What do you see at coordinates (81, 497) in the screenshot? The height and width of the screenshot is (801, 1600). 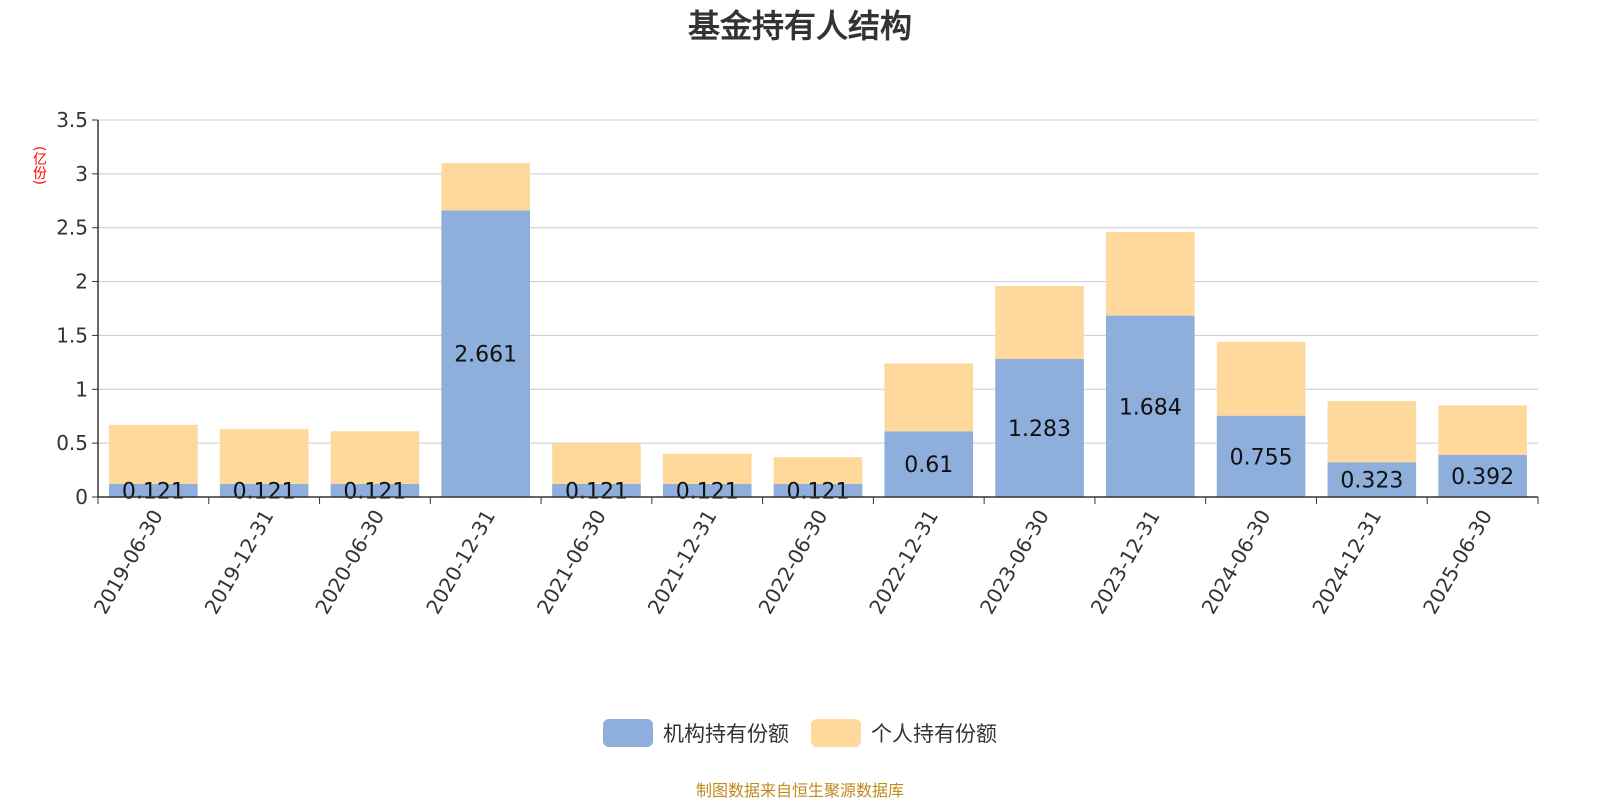 I see `y-tick-label: 0` at bounding box center [81, 497].